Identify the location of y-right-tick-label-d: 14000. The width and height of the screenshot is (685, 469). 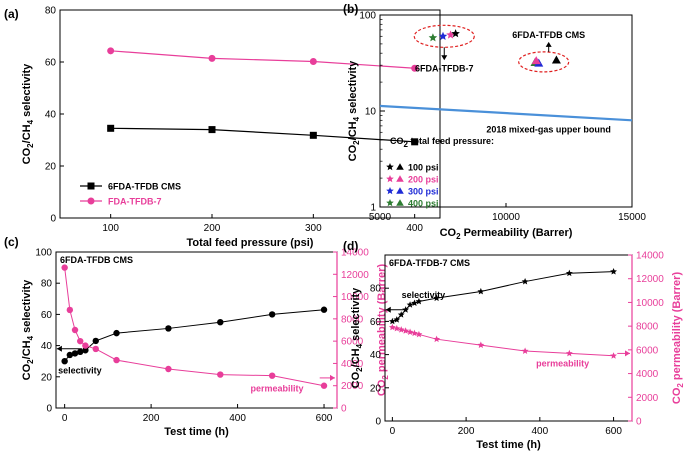
(650, 256).